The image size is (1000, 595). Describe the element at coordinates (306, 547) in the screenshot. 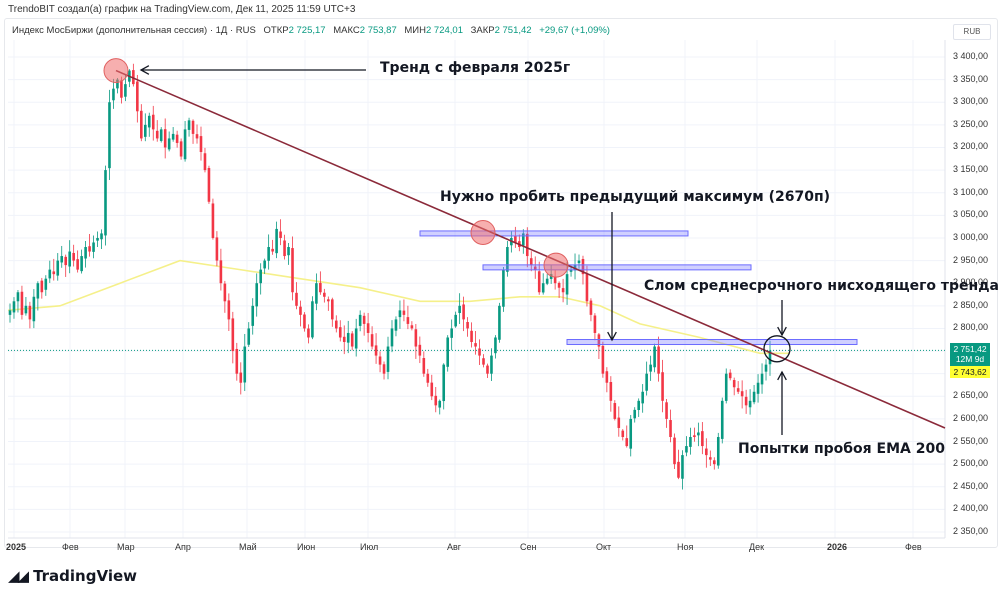

I see `time-tick: Июн` at that location.